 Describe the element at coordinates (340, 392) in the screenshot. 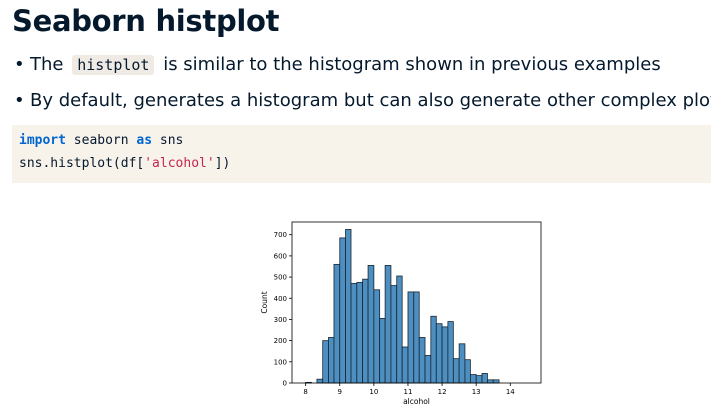

I see `x-tick-label: 9` at that location.